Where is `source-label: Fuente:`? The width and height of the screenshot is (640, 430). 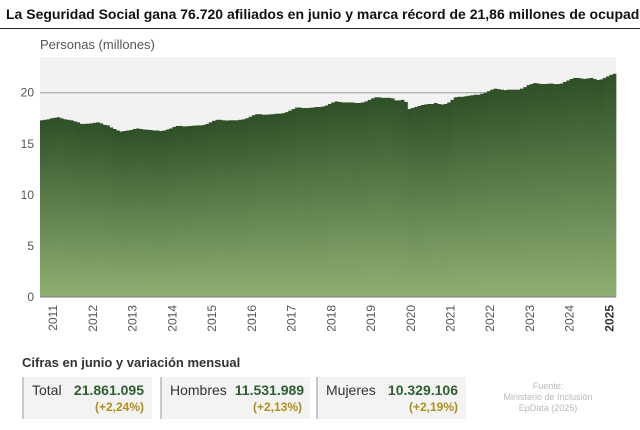
source-label: Fuente: is located at coordinates (548, 386).